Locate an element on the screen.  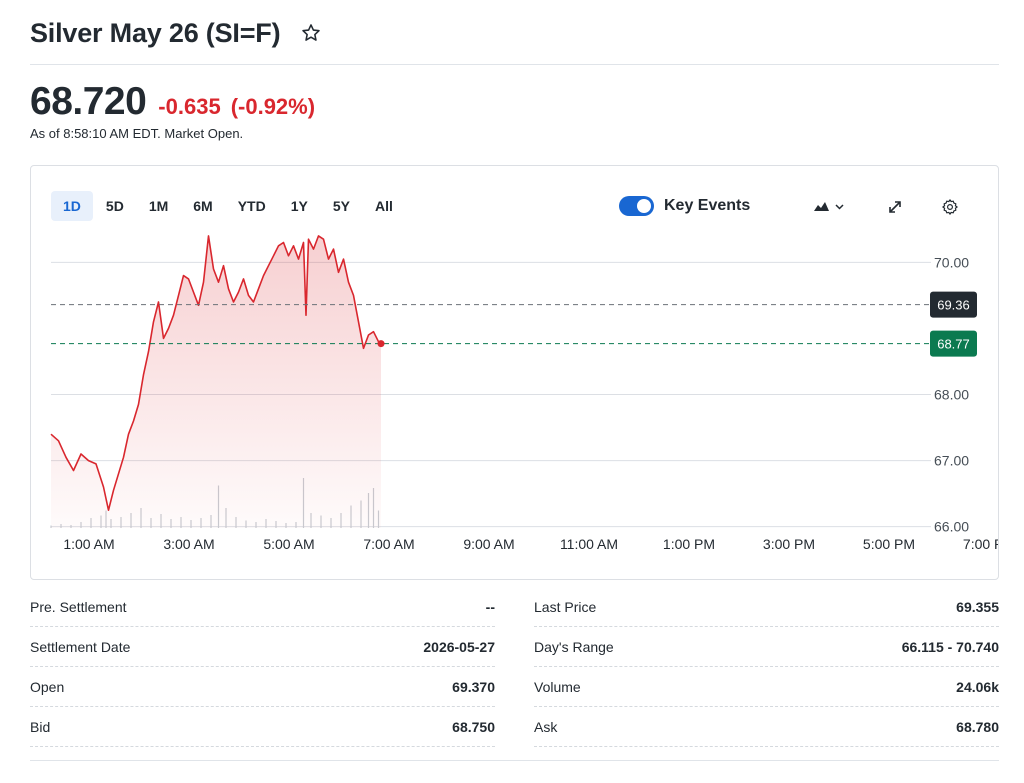
range-tab-6m: 6M is located at coordinates (203, 206).